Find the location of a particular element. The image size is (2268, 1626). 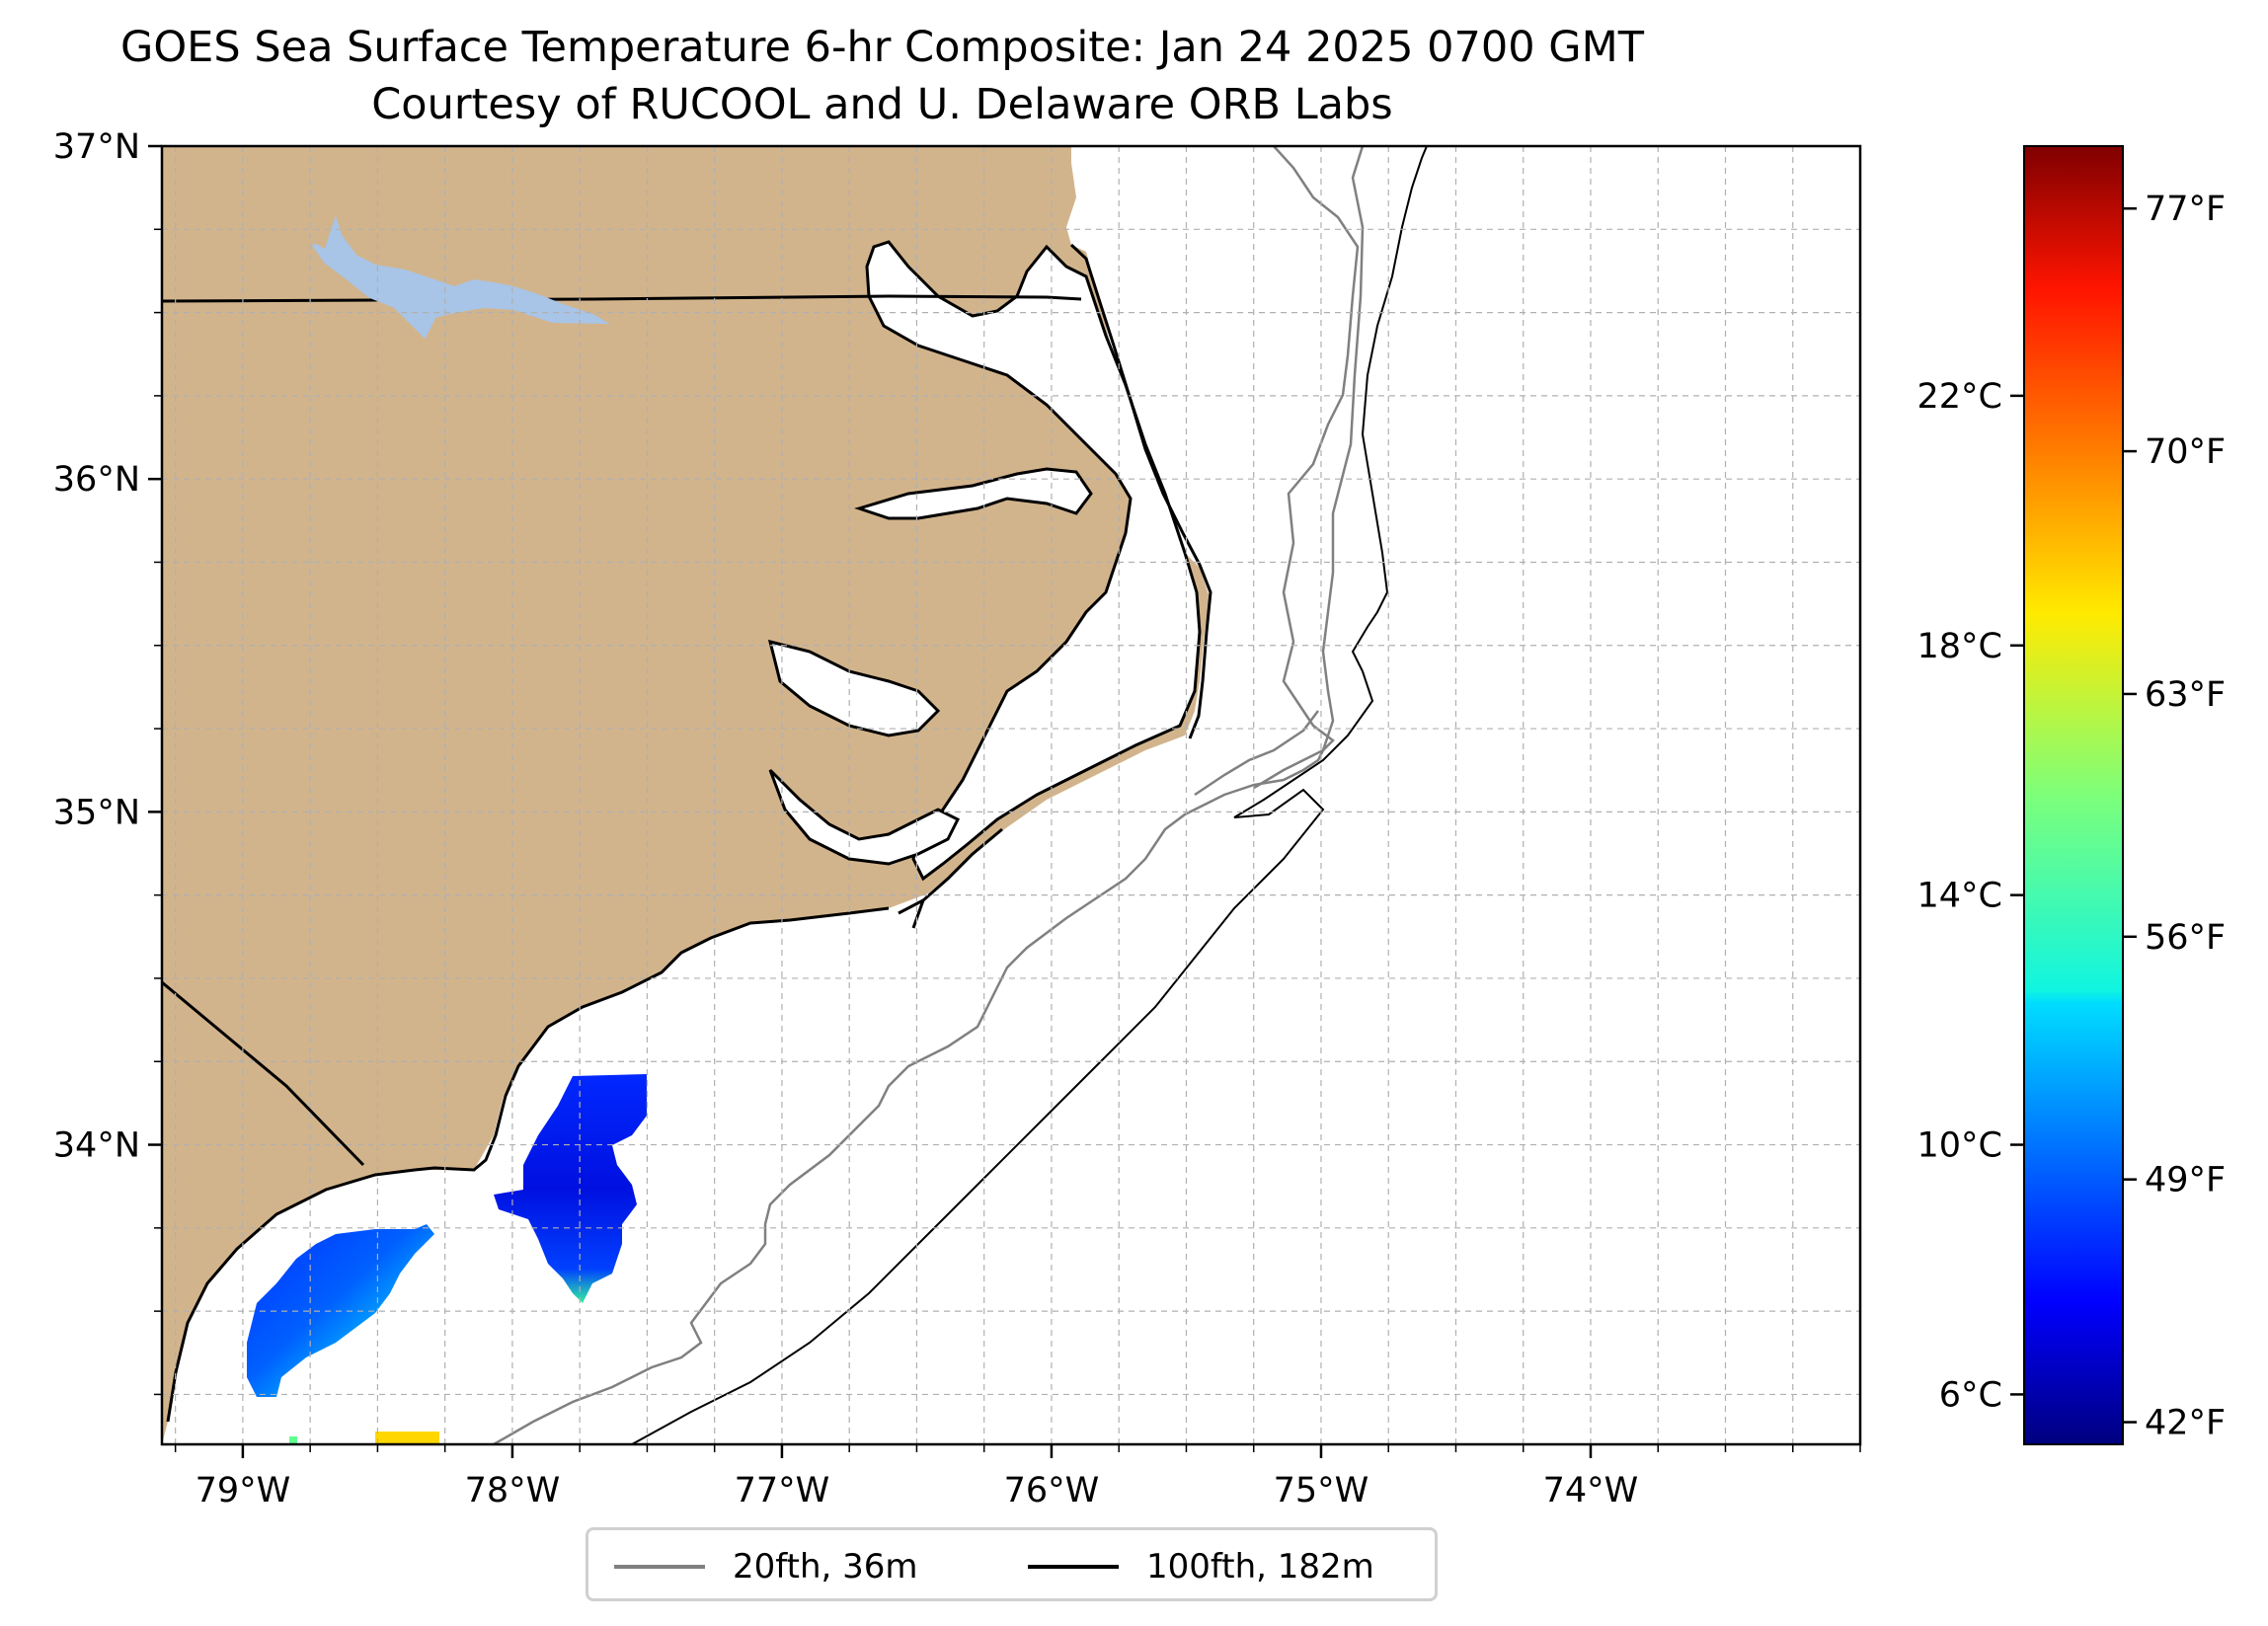

legend-label-20fth: 20fth, 36m is located at coordinates (825, 1567).